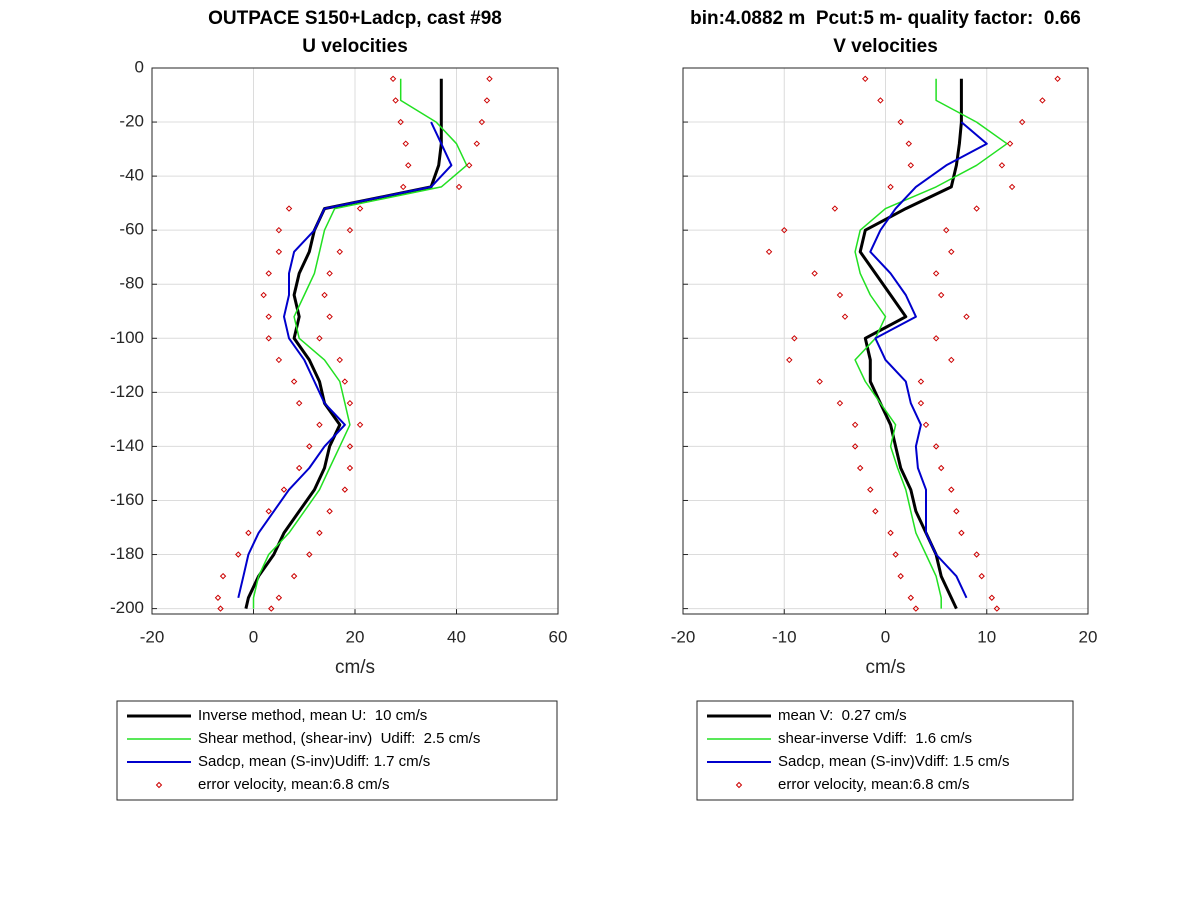  I want to click on x-tick-label: -10, so click(784, 636).